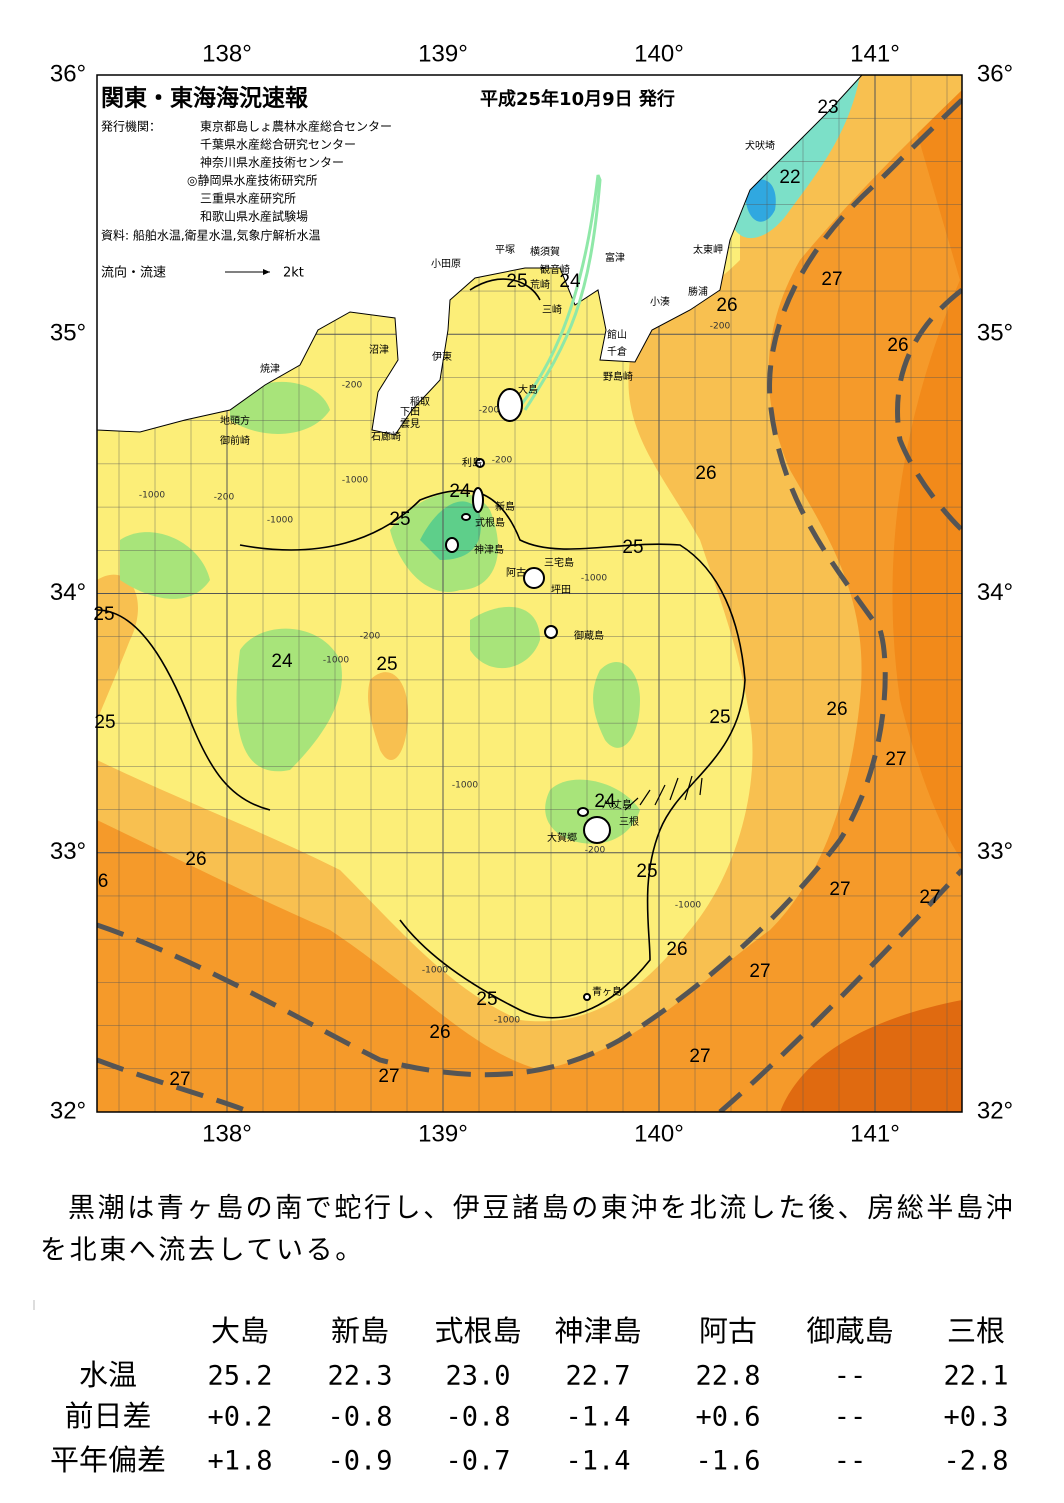 The width and height of the screenshot is (1064, 1503). What do you see at coordinates (561, 589) in the screenshot?
I see `place-name: 坪田` at bounding box center [561, 589].